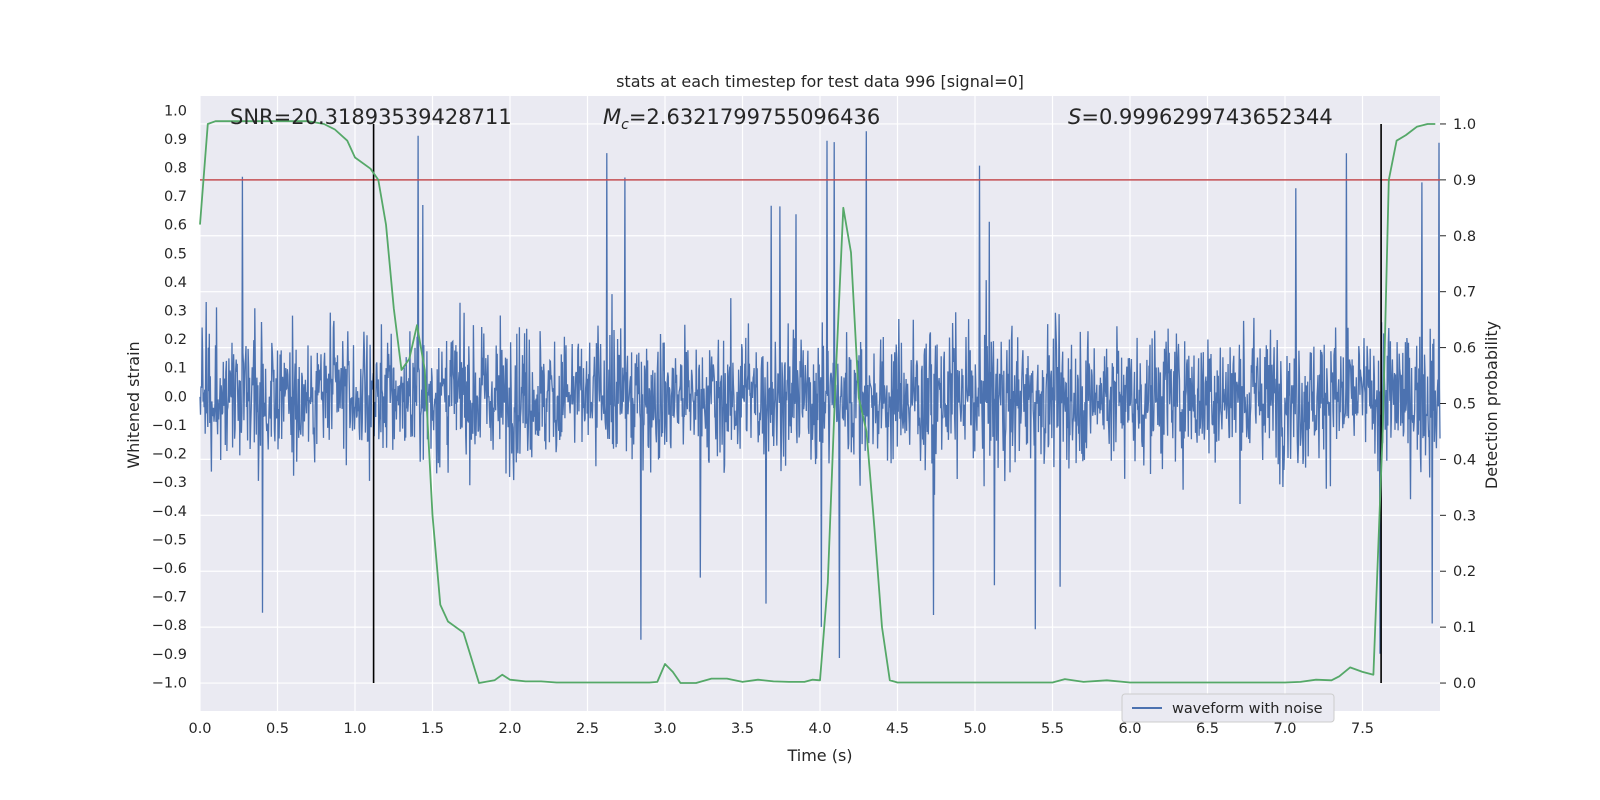 The image size is (1600, 800). I want to click on x-tick-label: 5.0, so click(974, 729).